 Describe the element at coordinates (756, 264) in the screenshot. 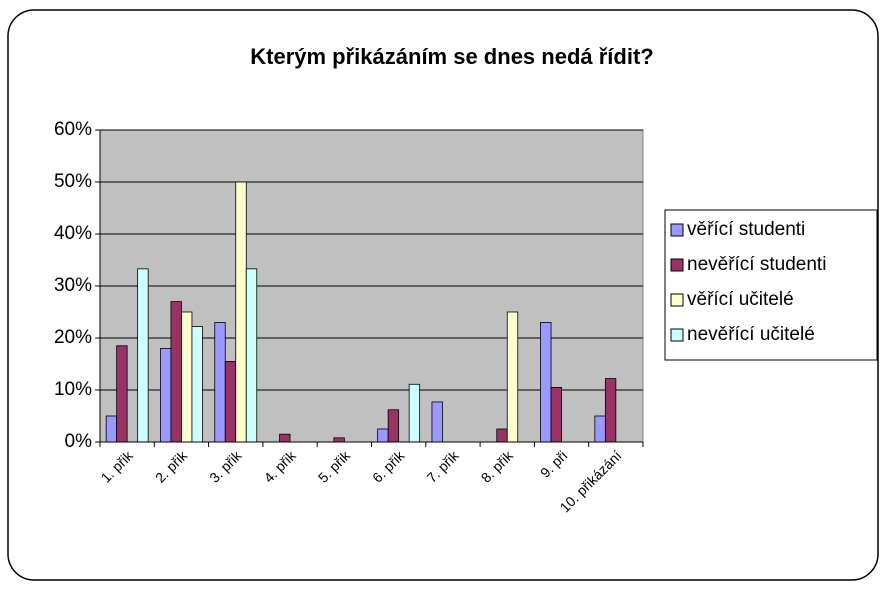

I see `legend-label: nevěřící studenti` at that location.